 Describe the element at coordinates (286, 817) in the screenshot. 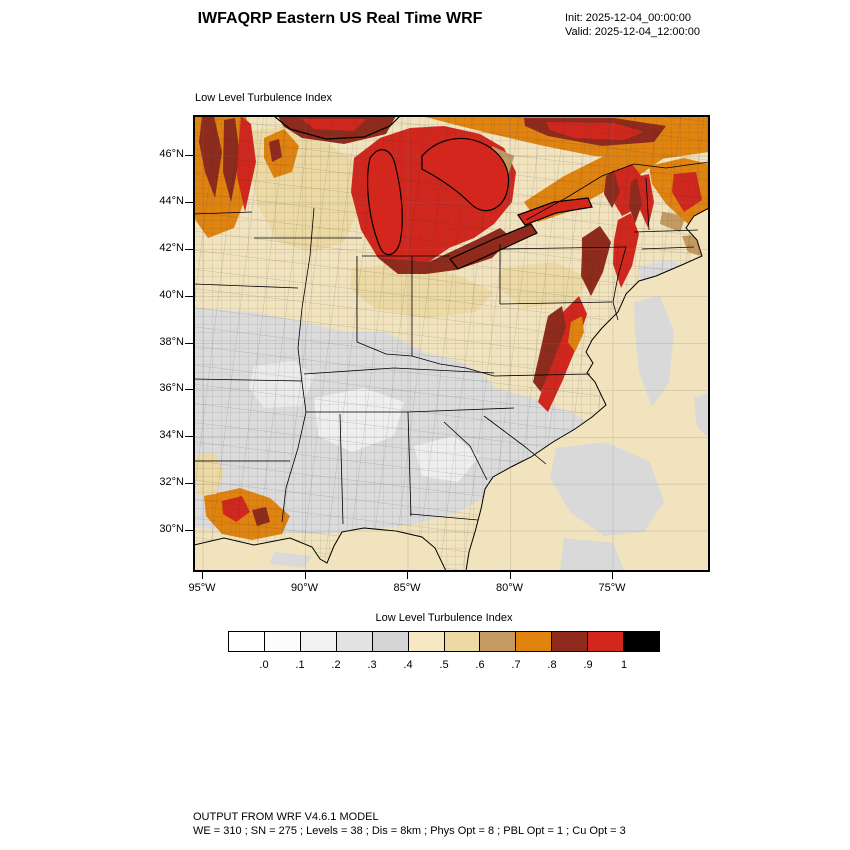

I see `footer-model-line: OUTPUT FROM WRF V4.6.1 MODEL` at that location.